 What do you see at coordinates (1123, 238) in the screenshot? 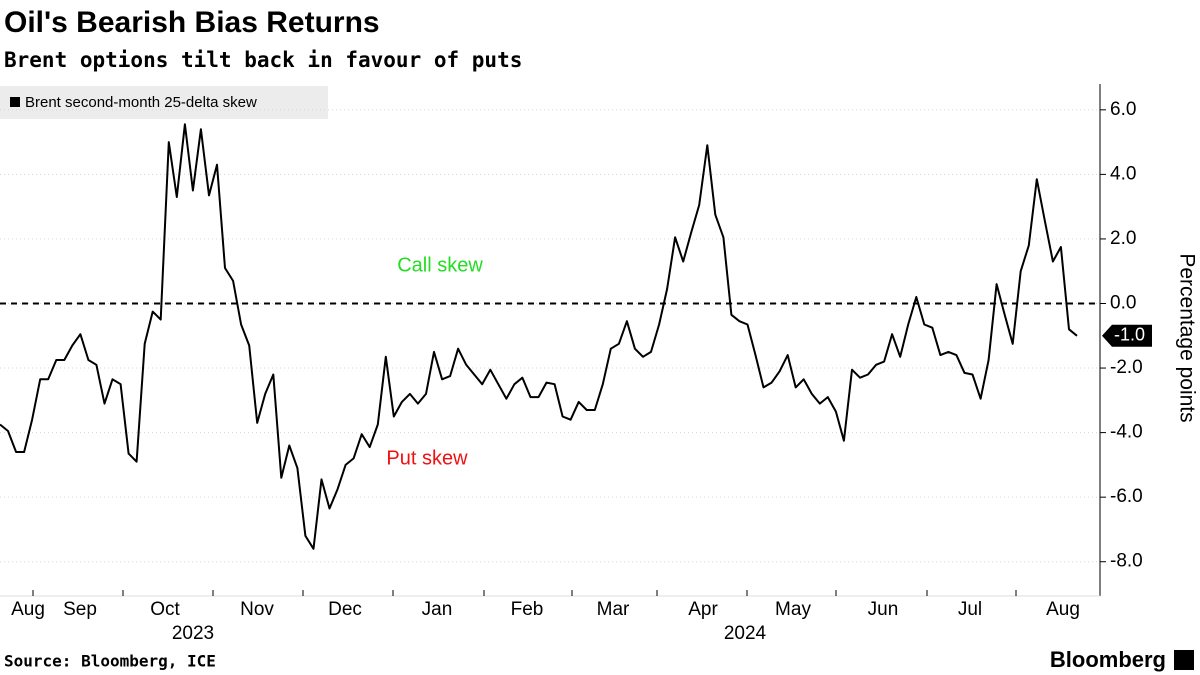
I see `y-tick-label: 2.0` at bounding box center [1123, 238].